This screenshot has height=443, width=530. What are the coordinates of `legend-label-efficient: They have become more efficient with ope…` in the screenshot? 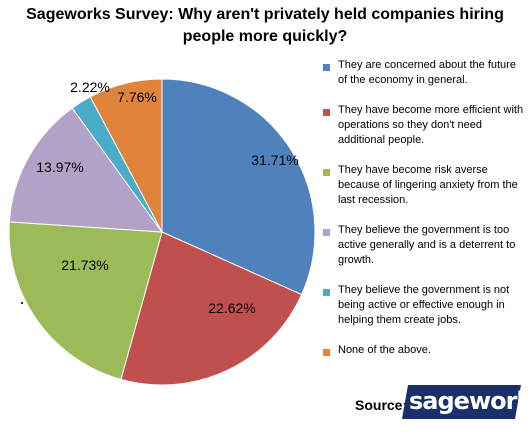 It's located at (431, 125).